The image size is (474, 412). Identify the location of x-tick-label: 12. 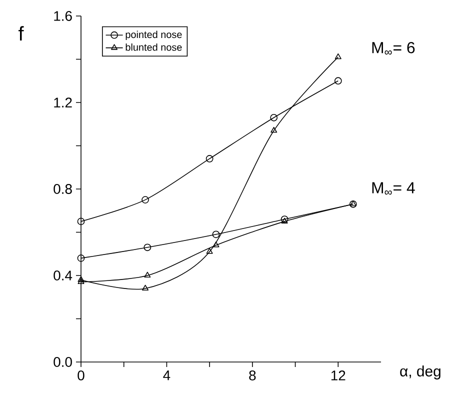
(338, 375).